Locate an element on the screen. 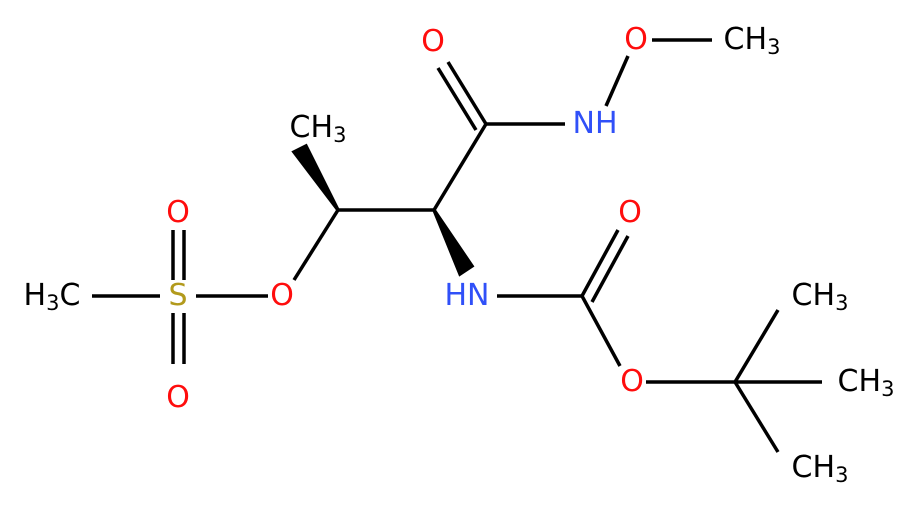  atom-label: S is located at coordinates (177, 295).